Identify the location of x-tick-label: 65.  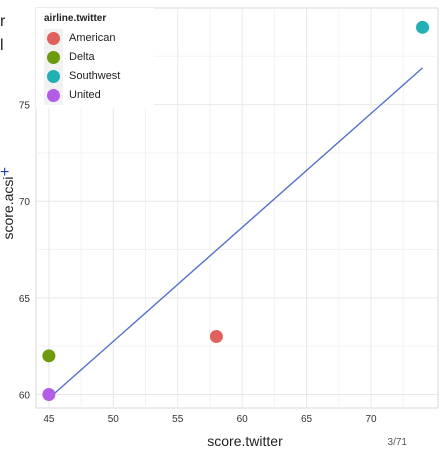
(307, 419).